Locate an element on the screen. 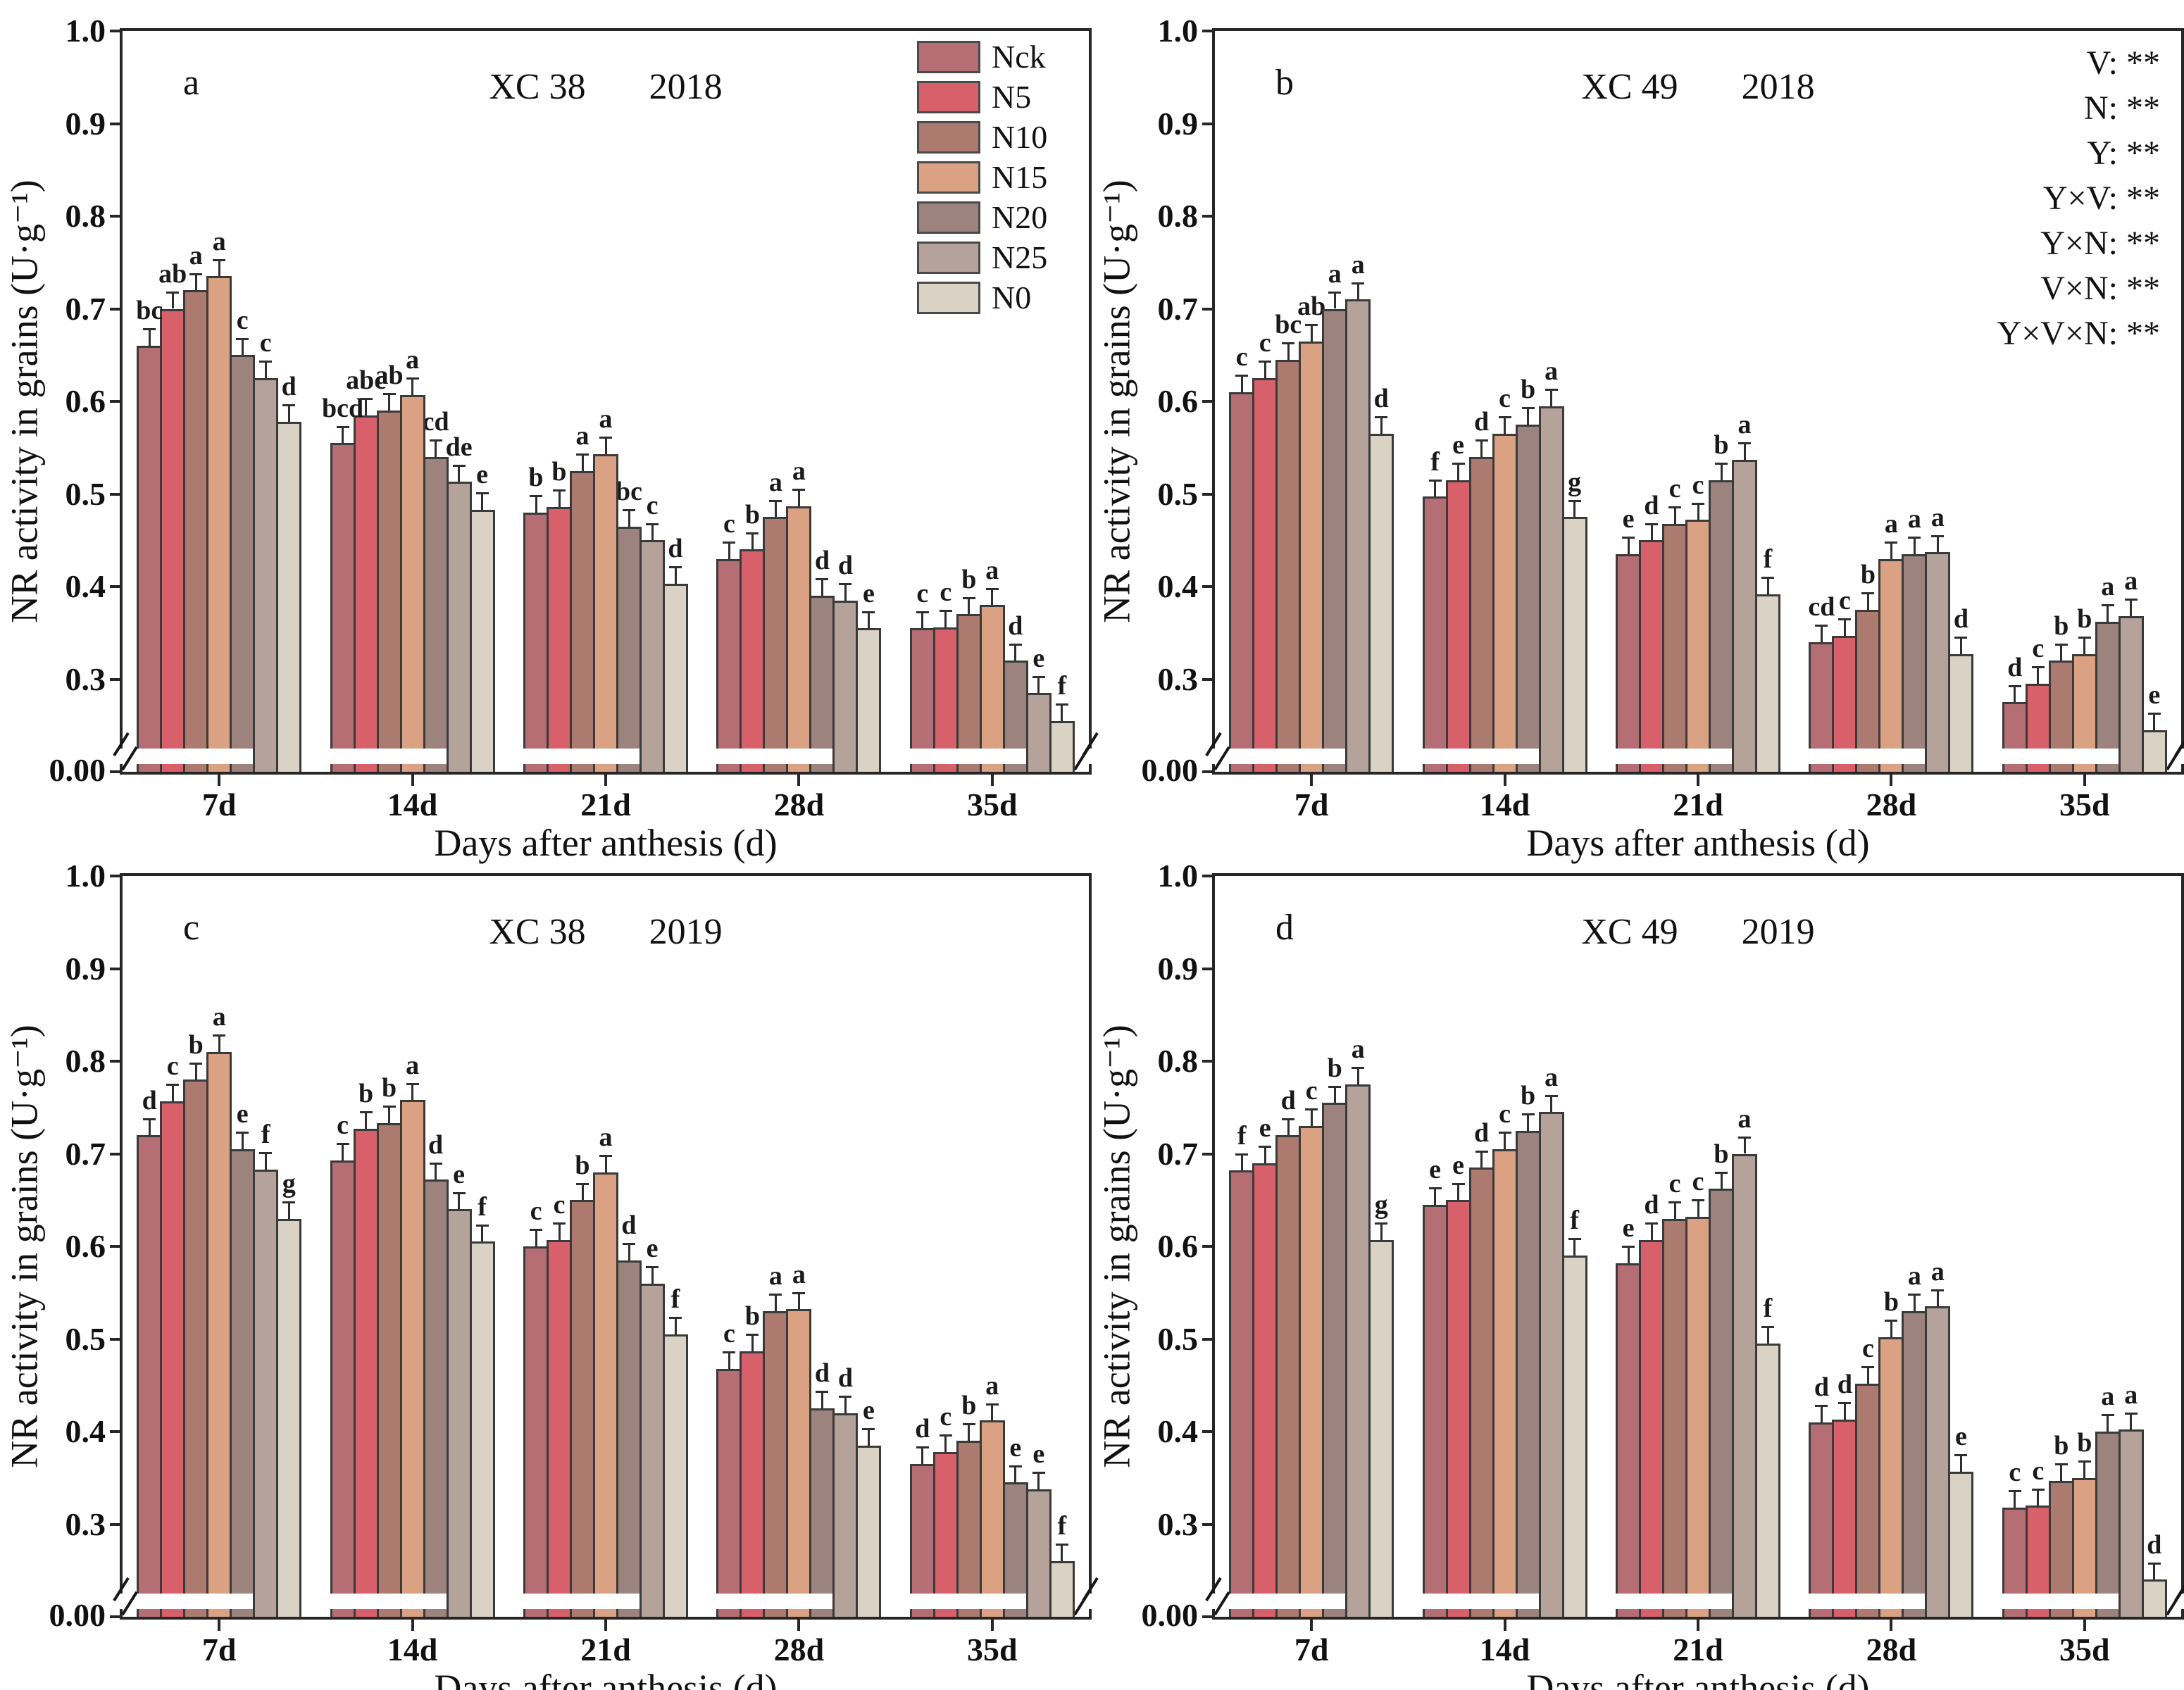 This screenshot has width=2184, height=1690. y-tick-label: 0.4 is located at coordinates (1178, 586).